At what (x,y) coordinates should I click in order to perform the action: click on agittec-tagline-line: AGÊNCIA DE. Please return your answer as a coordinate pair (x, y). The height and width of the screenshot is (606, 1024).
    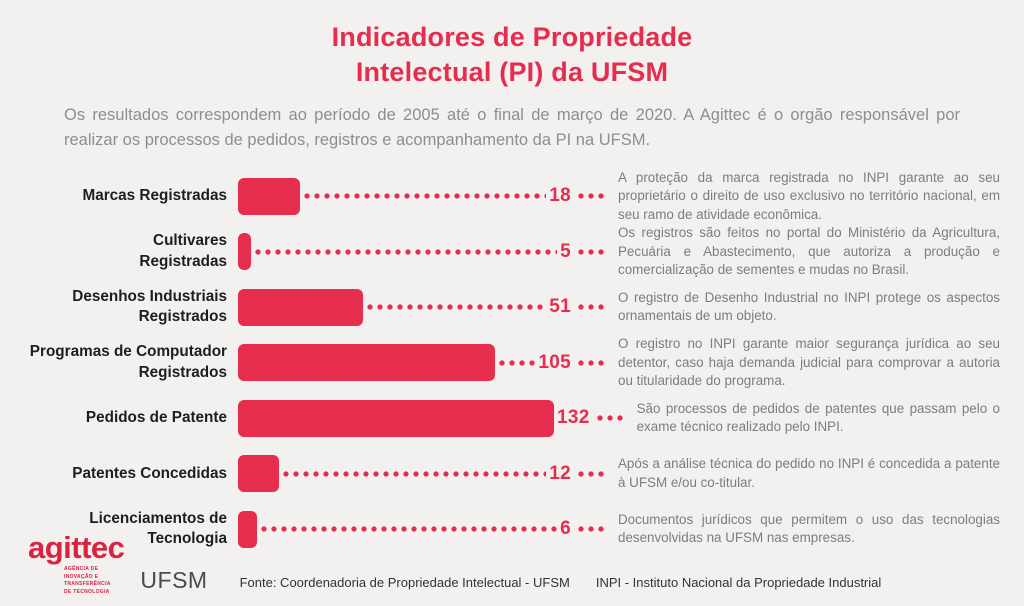
    Looking at the image, I should click on (81, 569).